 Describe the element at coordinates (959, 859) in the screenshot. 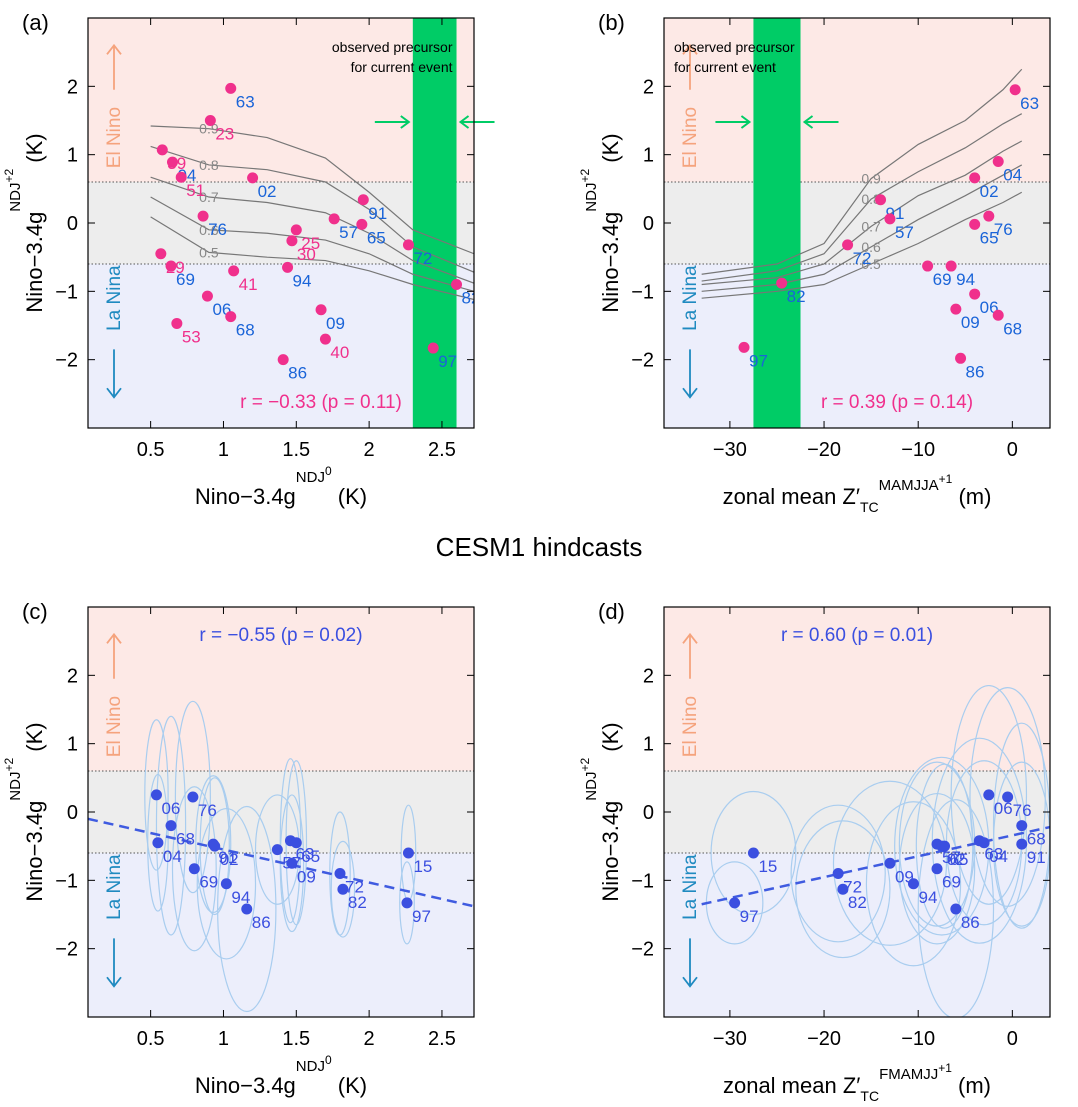

I see `point-label: 65` at that location.